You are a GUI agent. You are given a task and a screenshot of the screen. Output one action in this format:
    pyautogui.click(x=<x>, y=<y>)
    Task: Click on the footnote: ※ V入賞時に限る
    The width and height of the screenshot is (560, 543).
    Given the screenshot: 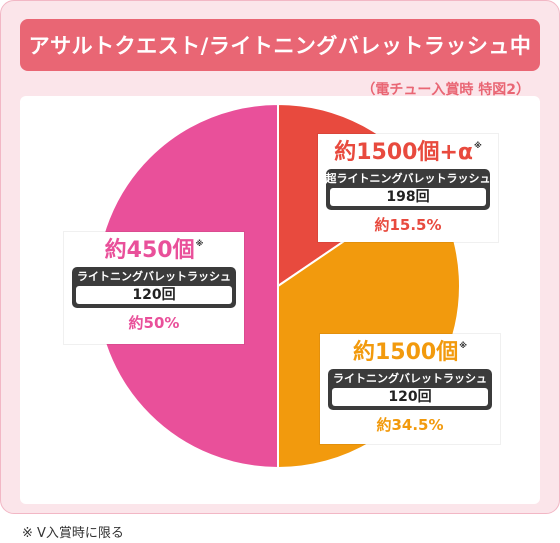 What is the action you would take?
    pyautogui.click(x=73, y=533)
    